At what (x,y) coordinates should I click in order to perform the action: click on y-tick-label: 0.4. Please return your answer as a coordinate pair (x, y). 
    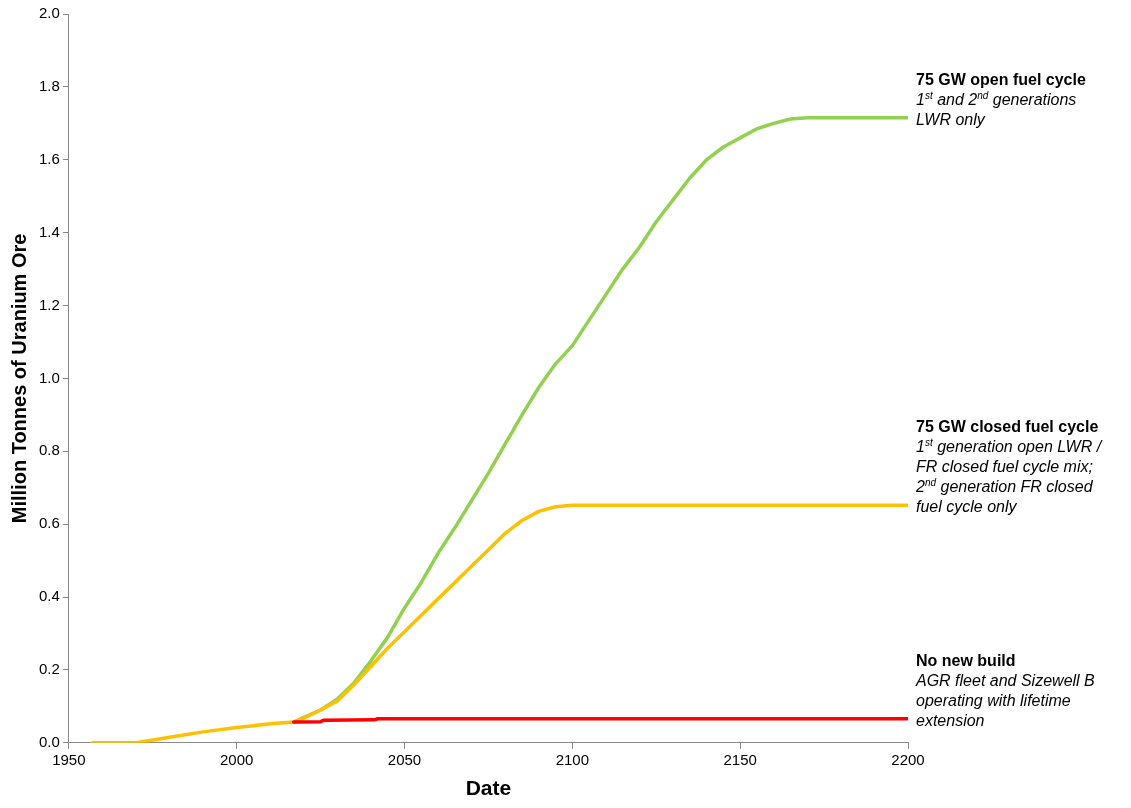
    Looking at the image, I should click on (49, 596).